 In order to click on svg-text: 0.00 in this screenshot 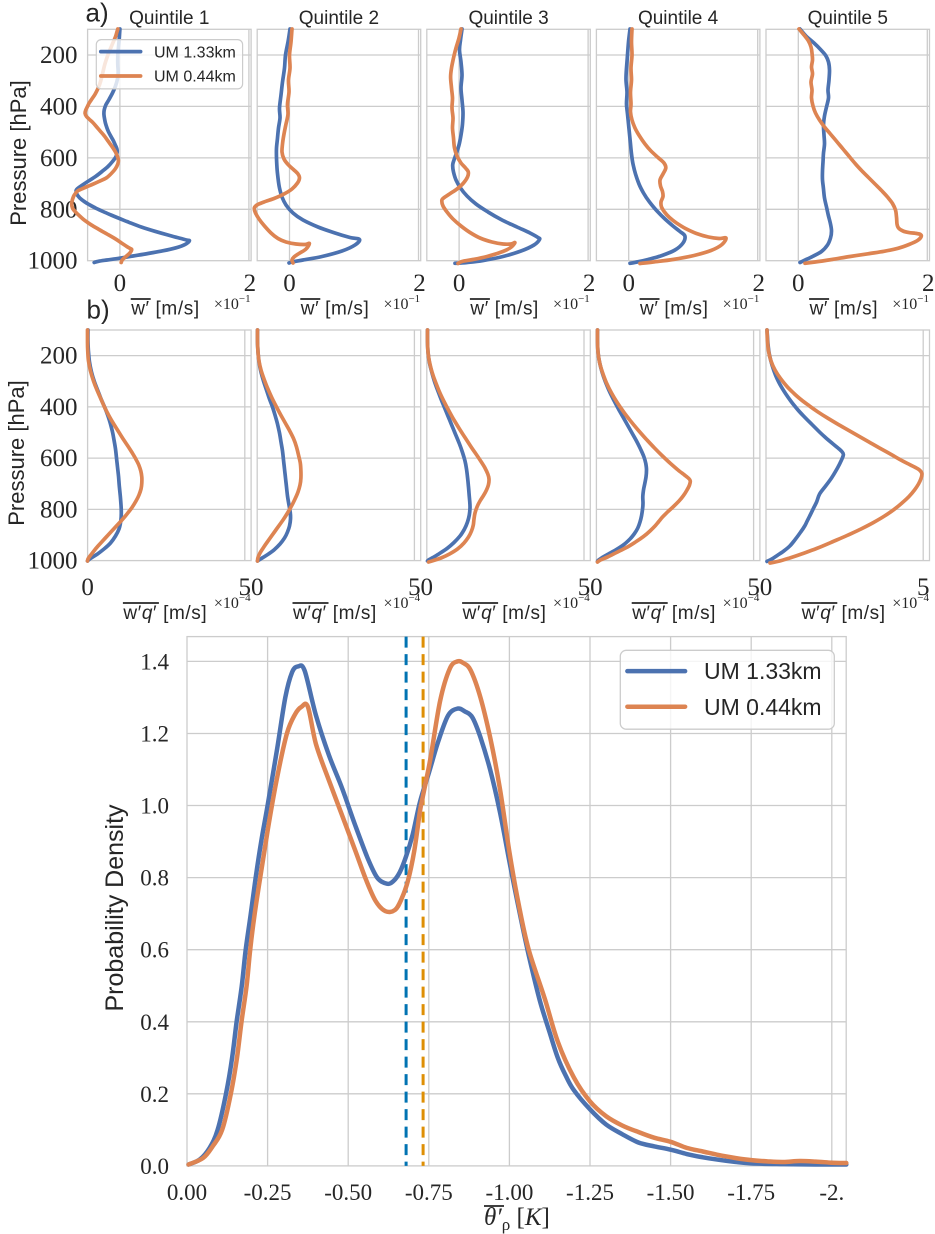, I will do `click(187, 1192)`.